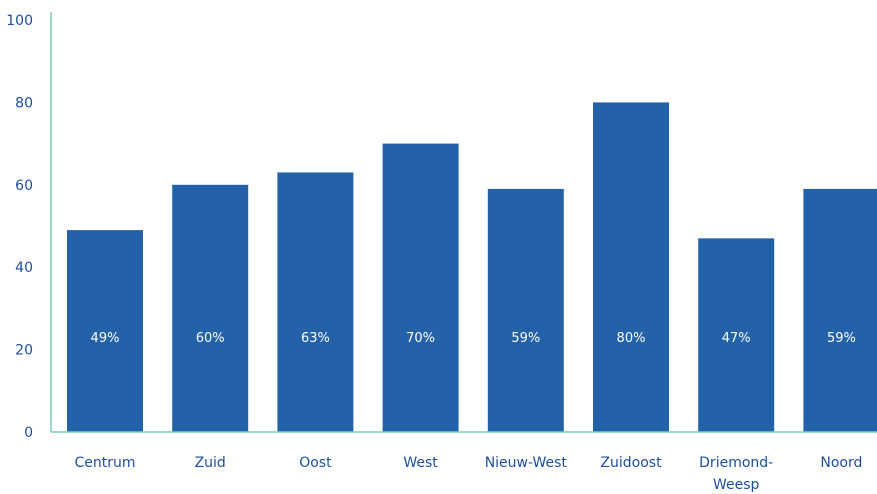 This screenshot has width=877, height=494. I want to click on x-tick-label: Noord, so click(841, 463).